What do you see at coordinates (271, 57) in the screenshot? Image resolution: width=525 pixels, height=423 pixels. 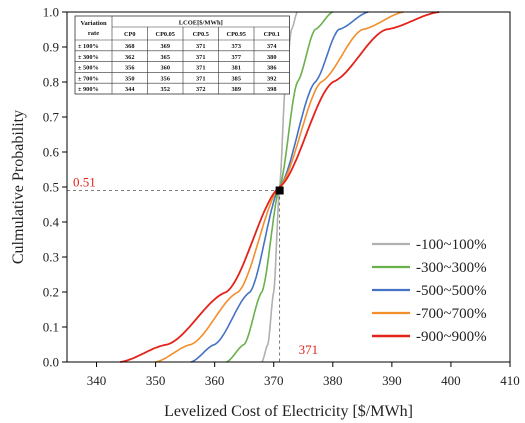 I see `table-cell: 380` at bounding box center [271, 57].